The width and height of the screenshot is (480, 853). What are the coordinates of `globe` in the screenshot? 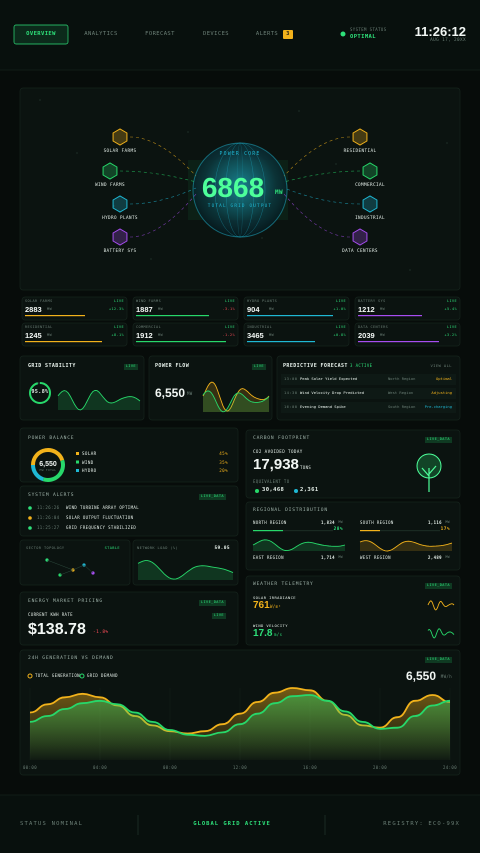 It's located at (240, 190).